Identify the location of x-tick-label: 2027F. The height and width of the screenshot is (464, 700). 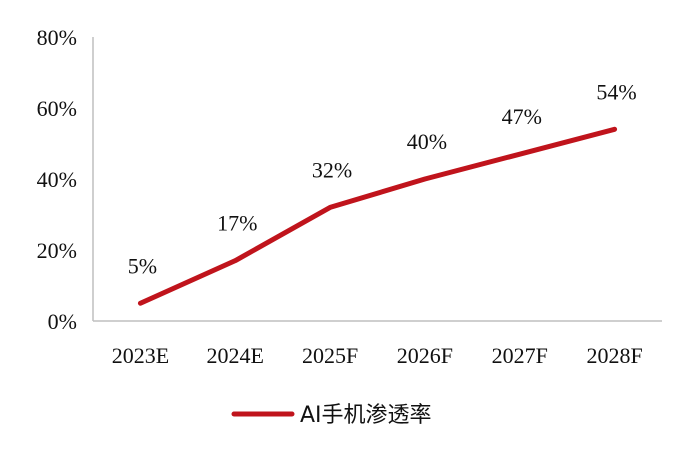
(520, 355).